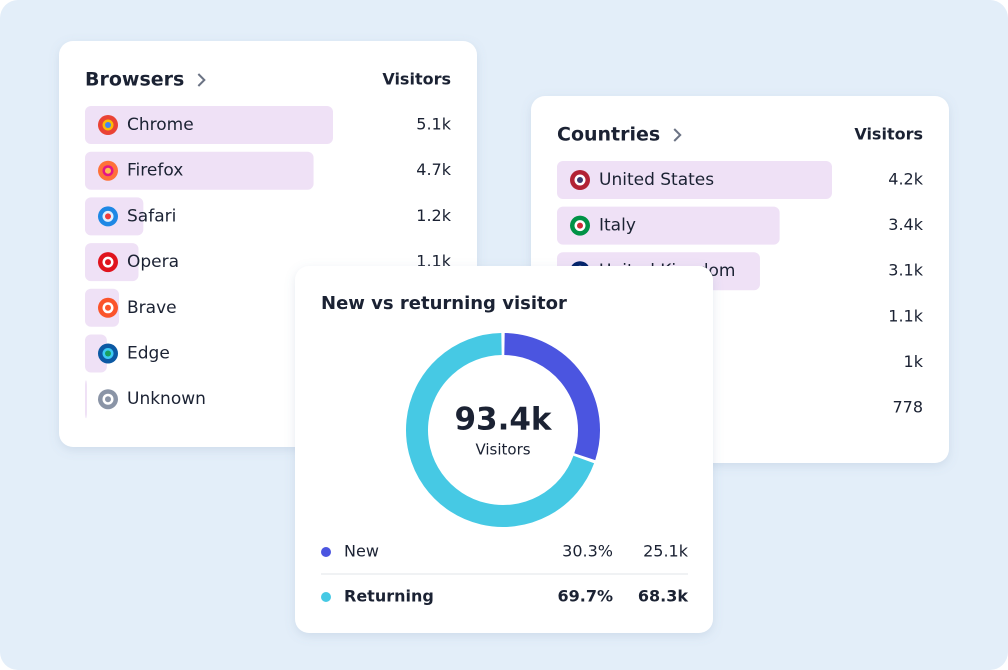 The image size is (1008, 670). I want to click on row-value: 1.2k, so click(433, 215).